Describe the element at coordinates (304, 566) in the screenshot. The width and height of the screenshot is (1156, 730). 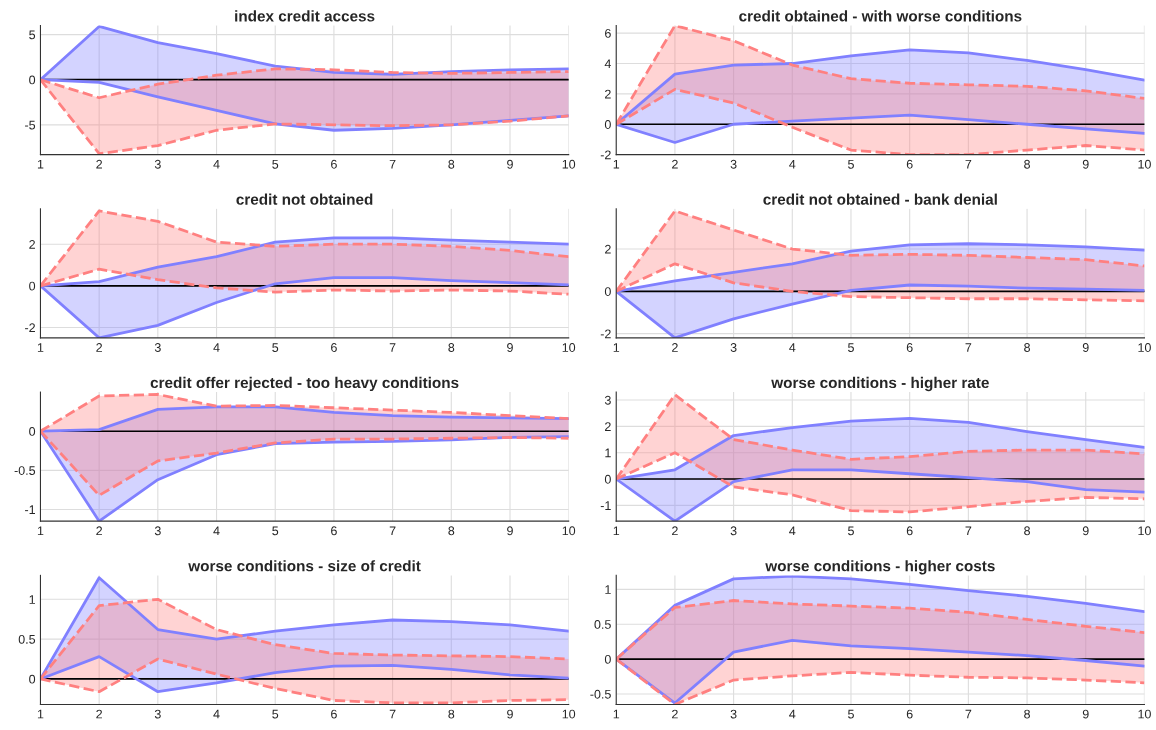
I see `chart-title: worse conditions - size of credit` at that location.